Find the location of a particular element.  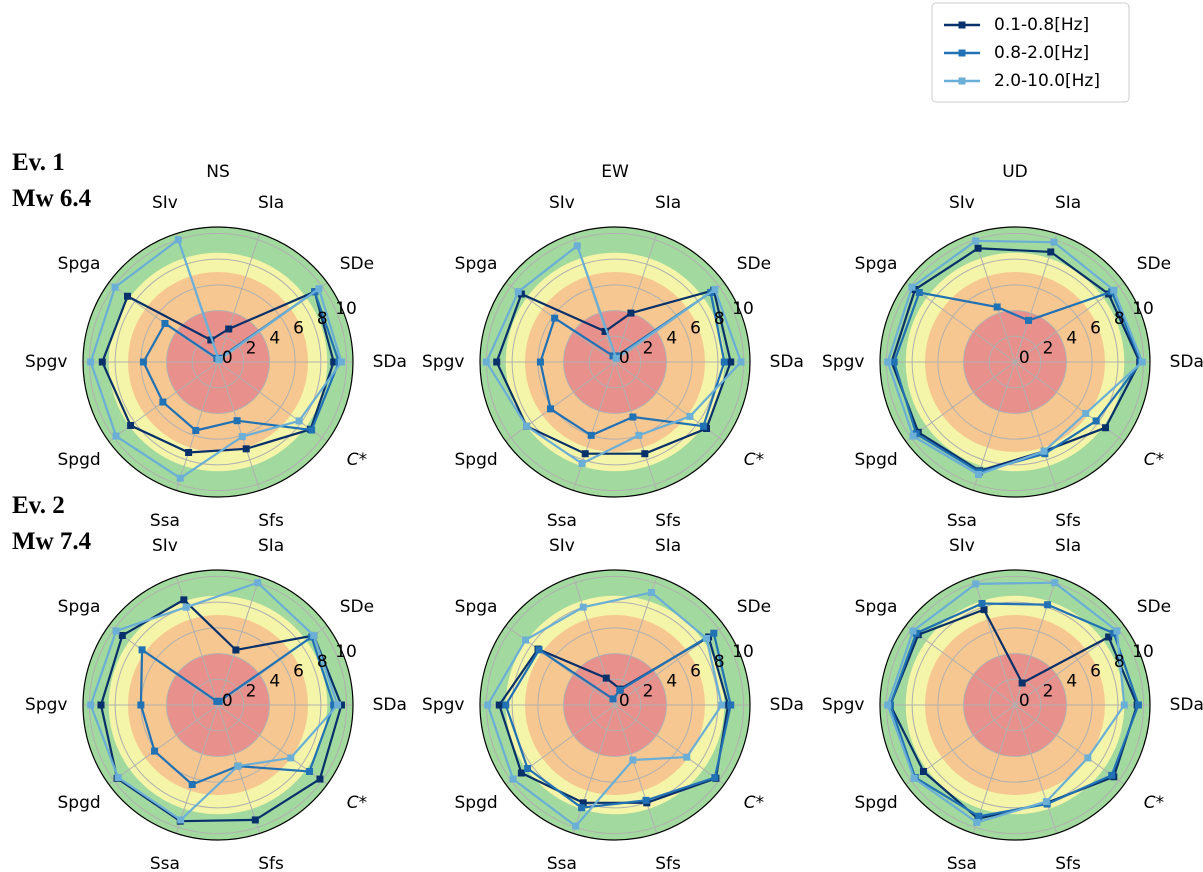

radar-panel: SDa SDe SIa SIv Spga Spgv Spgd Ssa Sfs C* 0 2 4 6 8 10 is located at coordinates (613, 704).